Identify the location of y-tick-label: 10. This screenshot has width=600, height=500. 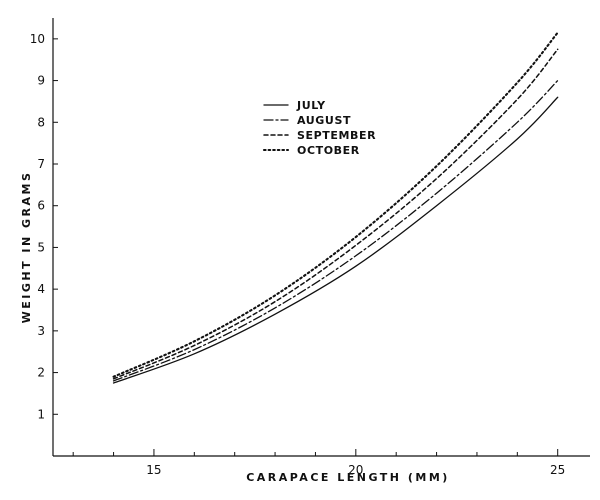
(37, 39).